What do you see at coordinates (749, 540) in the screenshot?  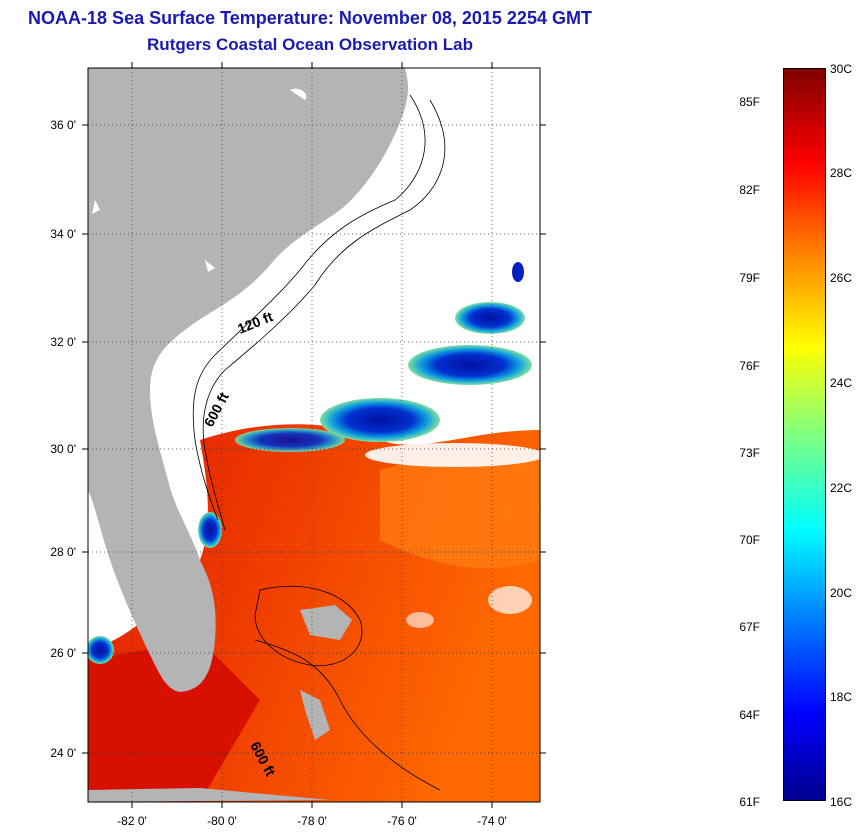 I see `colorbar-f-label: 70F` at bounding box center [749, 540].